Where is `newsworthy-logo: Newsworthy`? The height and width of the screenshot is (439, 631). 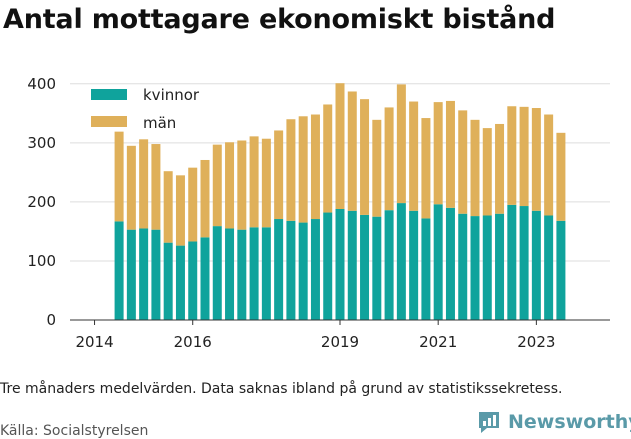 newsworthy-logo: Newsworthy is located at coordinates (553, 422).